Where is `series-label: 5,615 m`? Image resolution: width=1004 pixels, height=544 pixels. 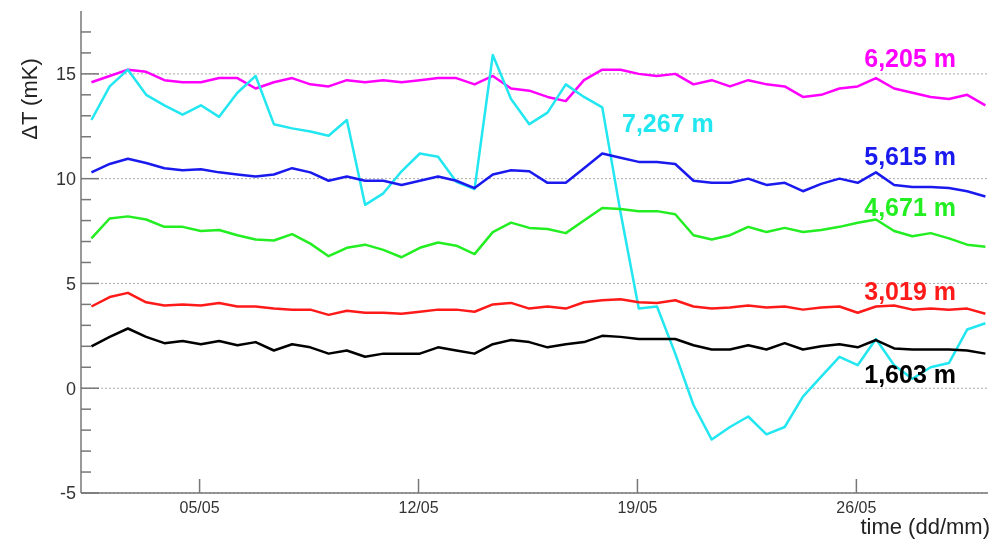 series-label: 5,615 m is located at coordinates (910, 156).